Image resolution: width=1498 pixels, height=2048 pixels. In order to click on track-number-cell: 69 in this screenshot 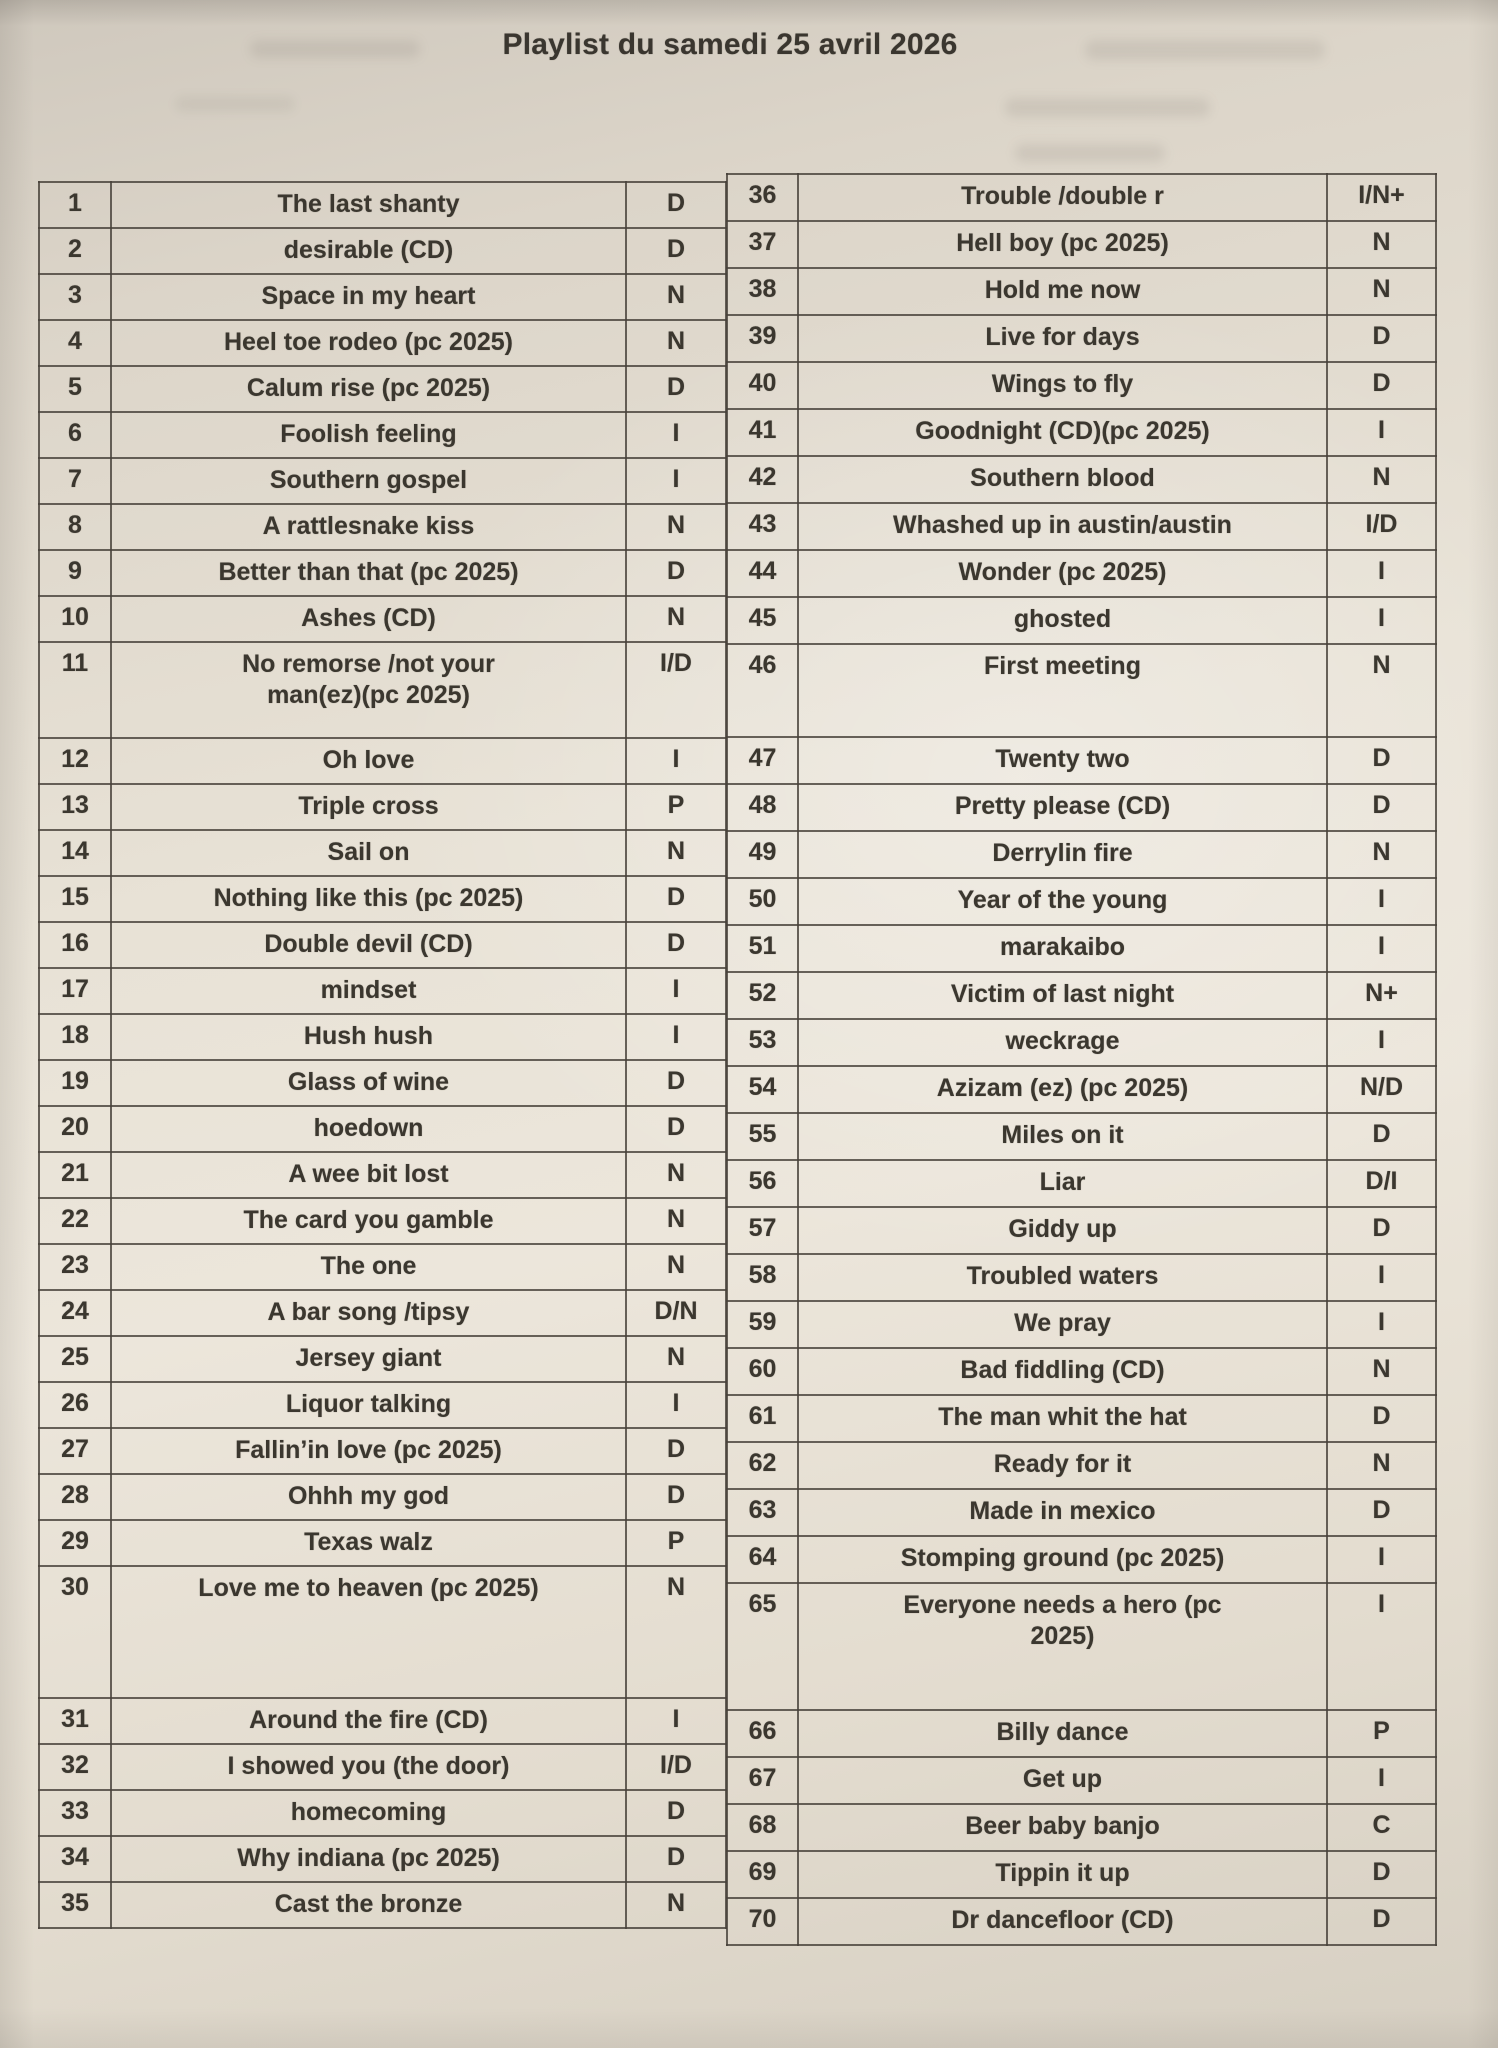, I will do `click(762, 1874)`.